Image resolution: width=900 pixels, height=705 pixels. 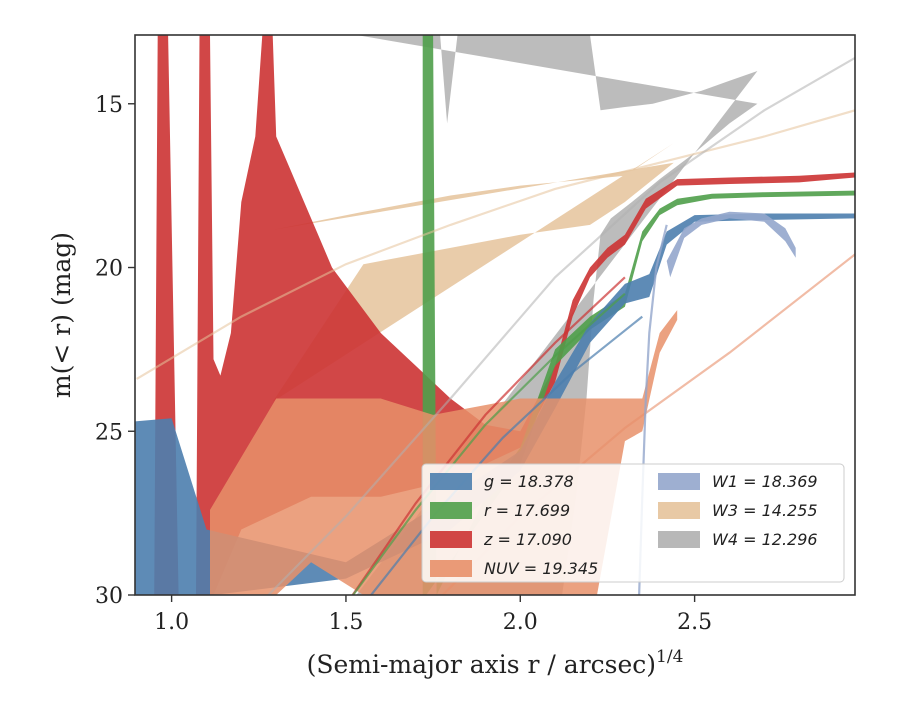 What do you see at coordinates (345, 622) in the screenshot?
I see `x-tick-label: 1.5` at bounding box center [345, 622].